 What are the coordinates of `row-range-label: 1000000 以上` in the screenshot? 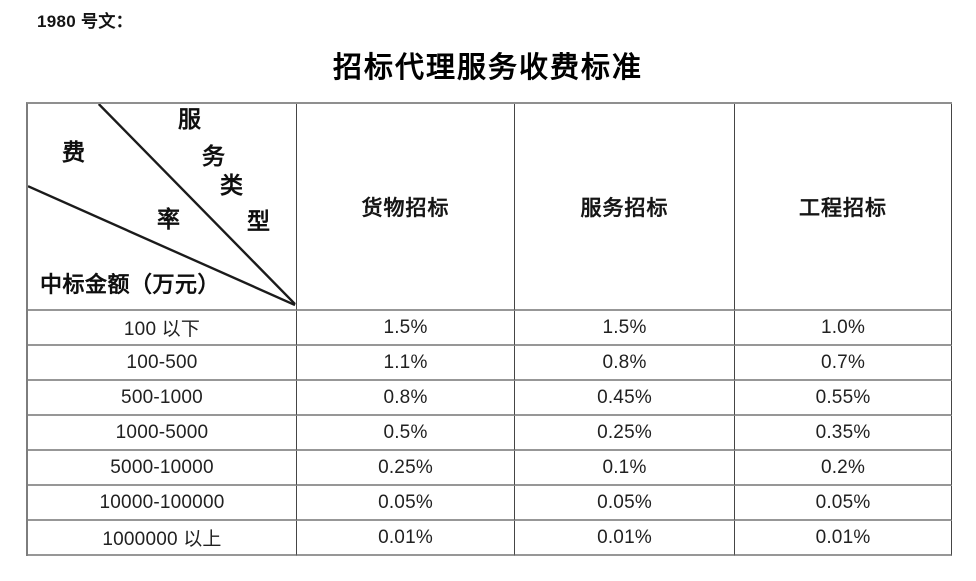 It's located at (162, 538).